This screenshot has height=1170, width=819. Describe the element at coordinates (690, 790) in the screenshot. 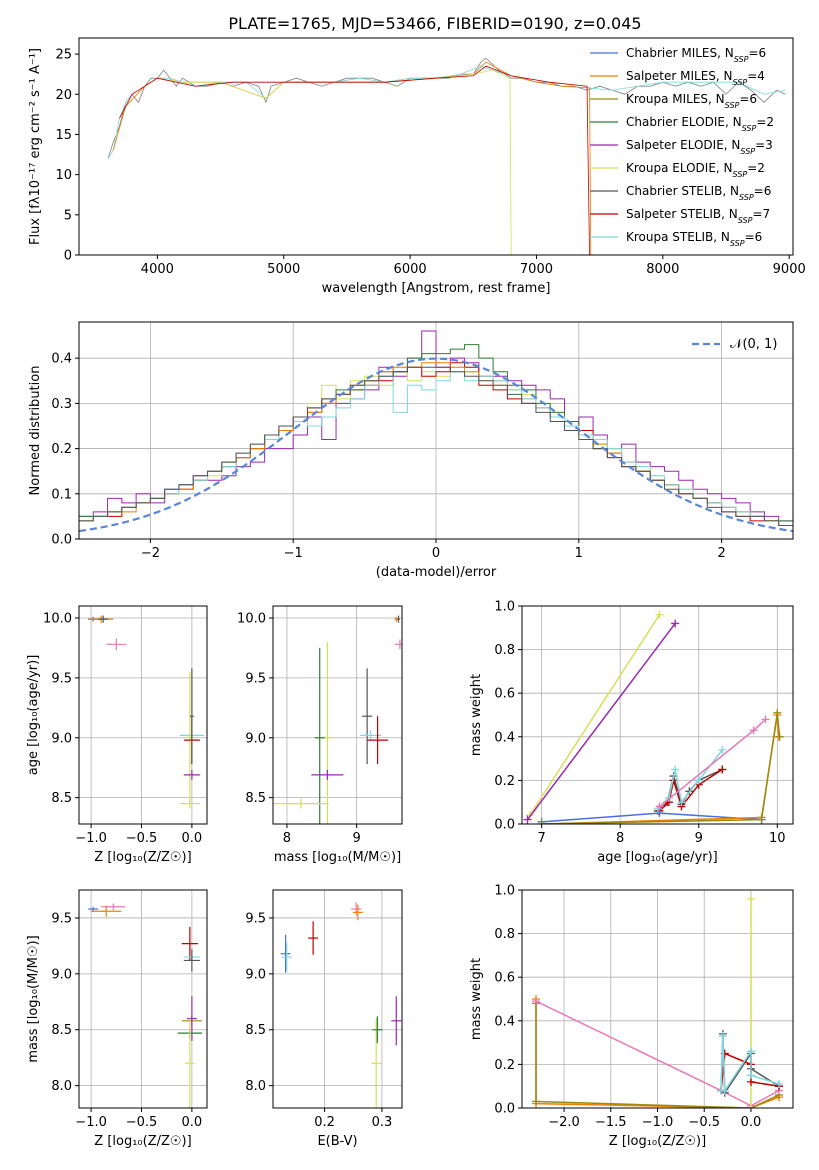

I see `series-salpeter-stelib` at that location.